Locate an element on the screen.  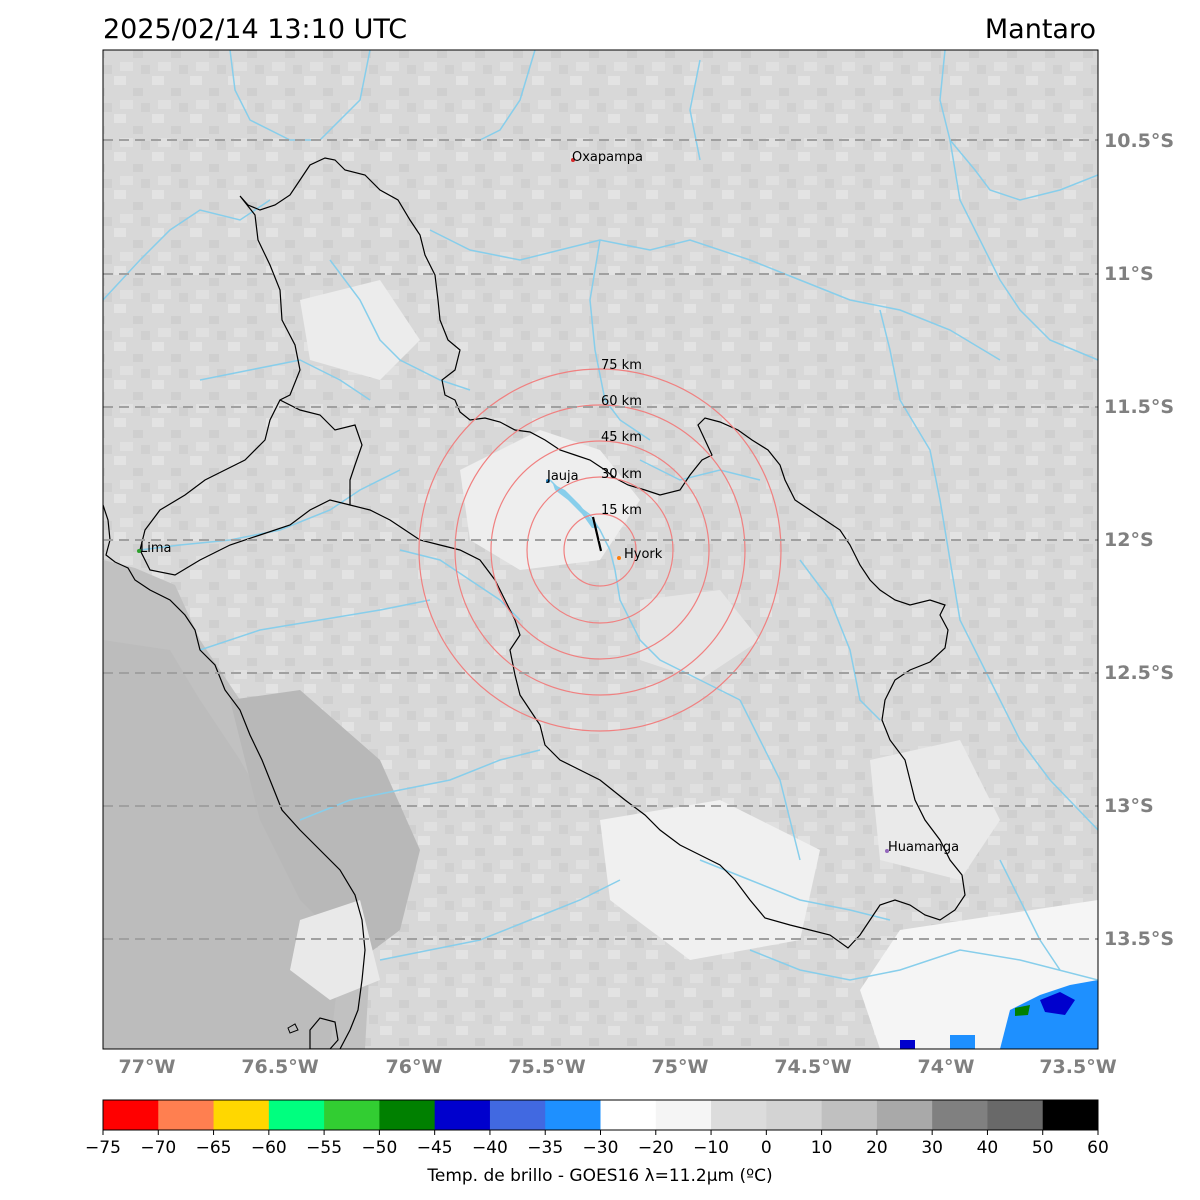
colorbar-tick-label: −65 is located at coordinates (214, 1148).